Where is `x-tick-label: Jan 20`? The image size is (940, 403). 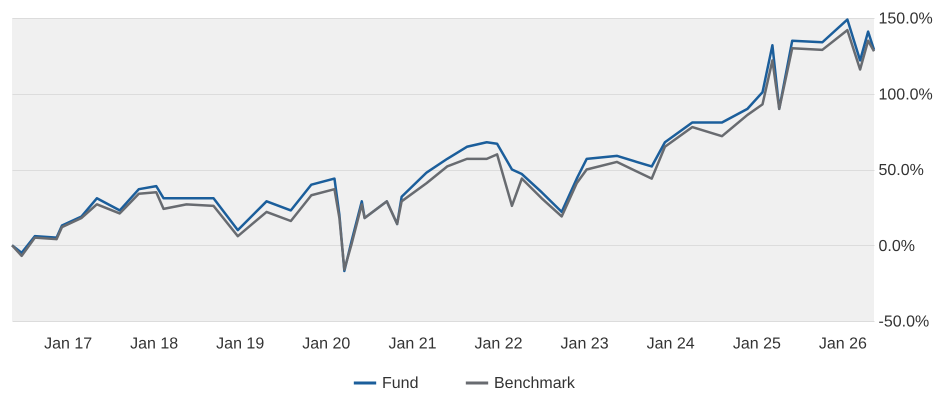
x-tick-label: Jan 20 is located at coordinates (326, 344).